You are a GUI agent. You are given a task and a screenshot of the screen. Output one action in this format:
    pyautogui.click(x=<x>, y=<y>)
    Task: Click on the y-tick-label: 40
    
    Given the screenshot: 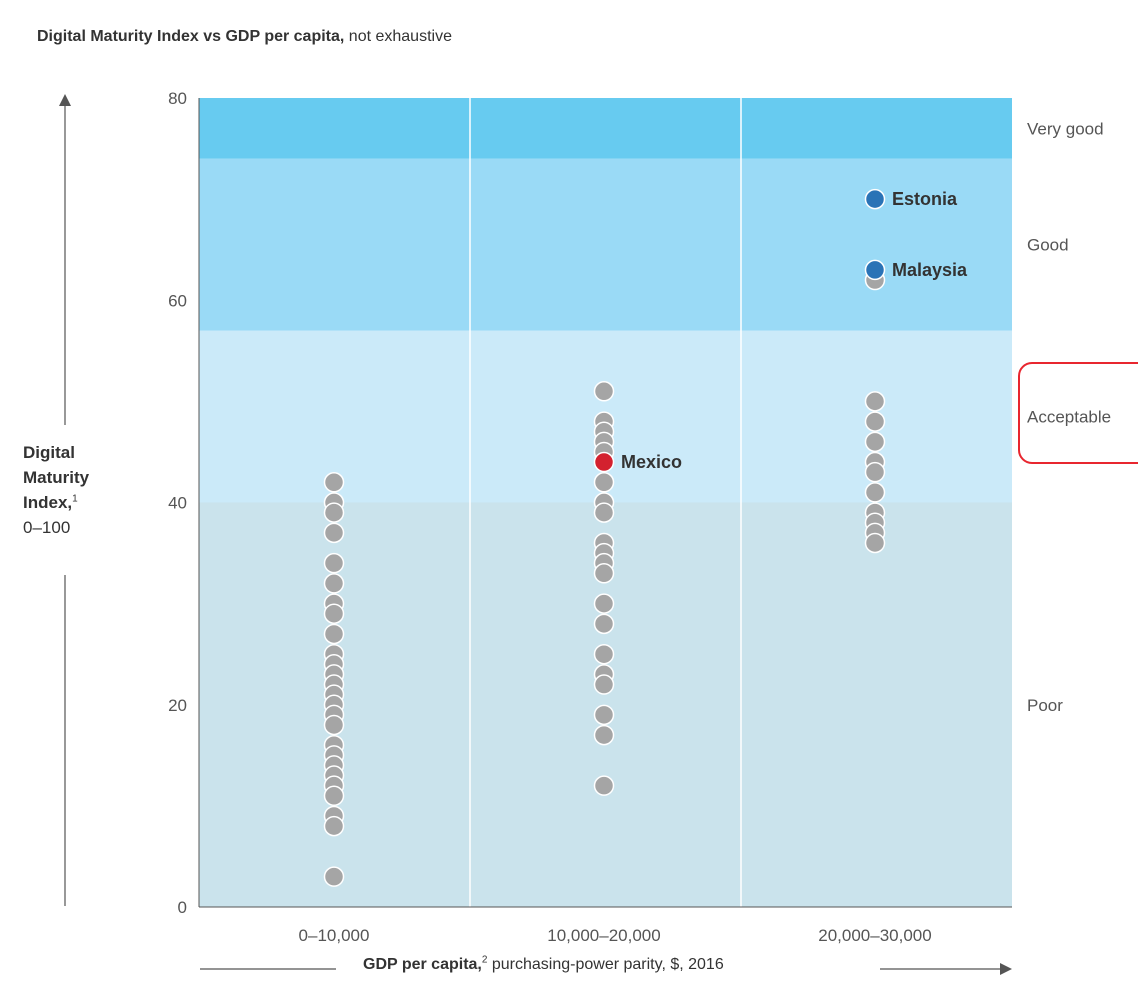 What is the action you would take?
    pyautogui.click(x=177, y=503)
    